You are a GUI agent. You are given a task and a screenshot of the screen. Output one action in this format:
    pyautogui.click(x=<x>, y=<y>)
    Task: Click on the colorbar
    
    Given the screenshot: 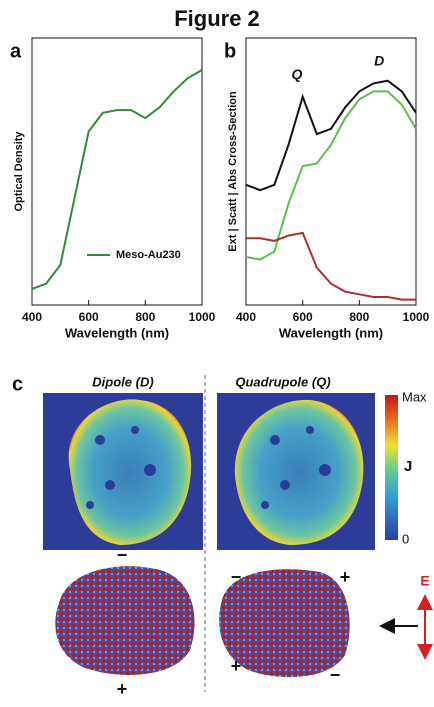 What is the action you would take?
    pyautogui.click(x=391, y=467)
    